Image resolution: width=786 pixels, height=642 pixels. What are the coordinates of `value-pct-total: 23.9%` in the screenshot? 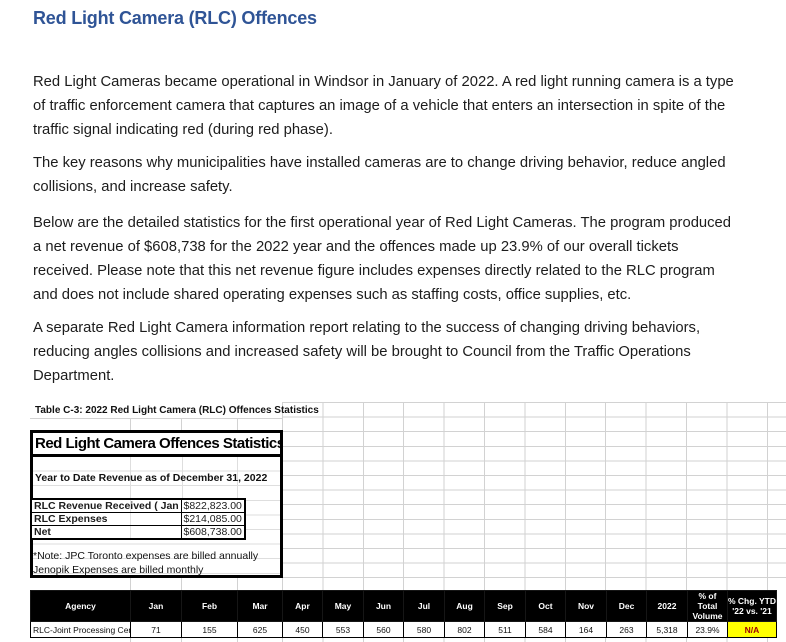 It's located at (707, 629).